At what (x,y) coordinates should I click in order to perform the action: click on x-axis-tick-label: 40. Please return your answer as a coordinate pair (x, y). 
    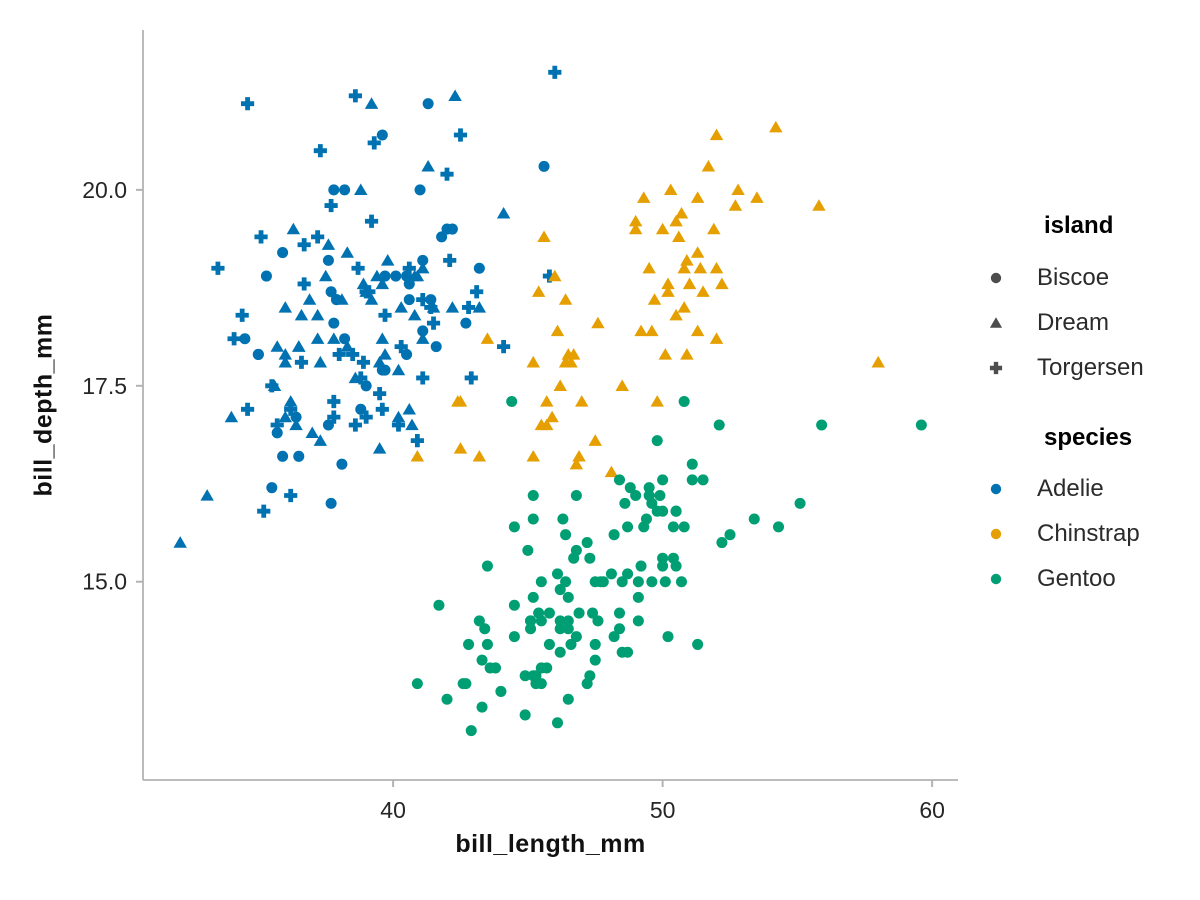
    Looking at the image, I should click on (393, 810).